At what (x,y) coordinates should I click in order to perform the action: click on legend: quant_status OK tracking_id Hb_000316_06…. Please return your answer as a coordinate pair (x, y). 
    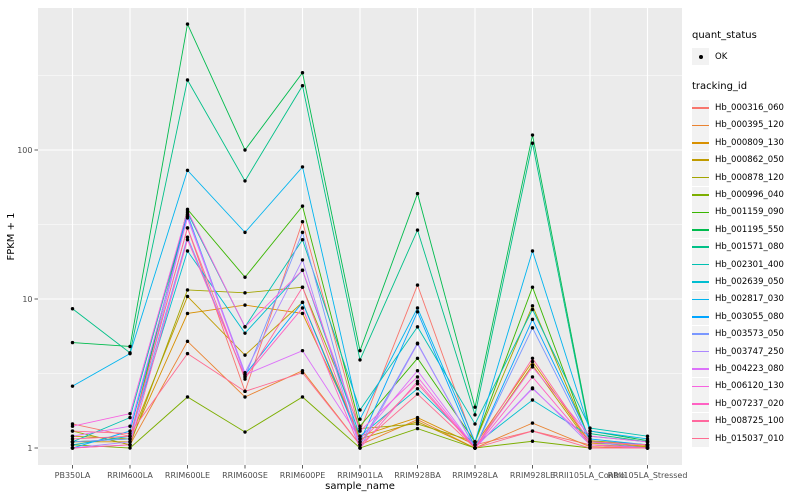
    Looking at the image, I should click on (745, 238).